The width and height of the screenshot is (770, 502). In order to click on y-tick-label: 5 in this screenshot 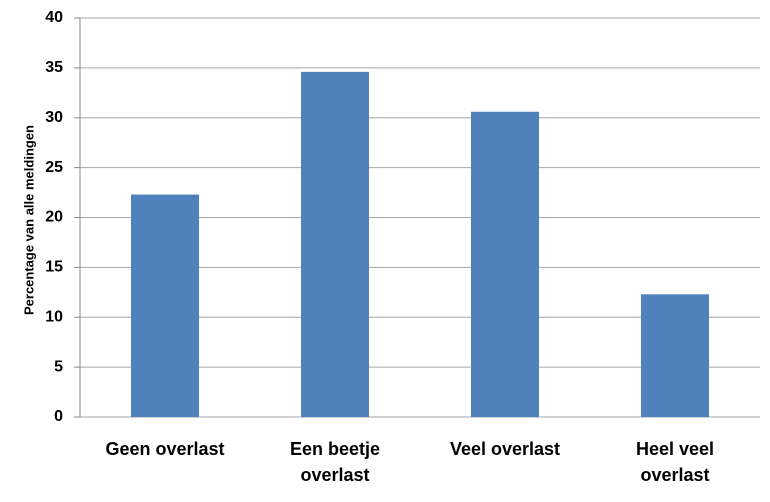, I will do `click(58, 366)`.